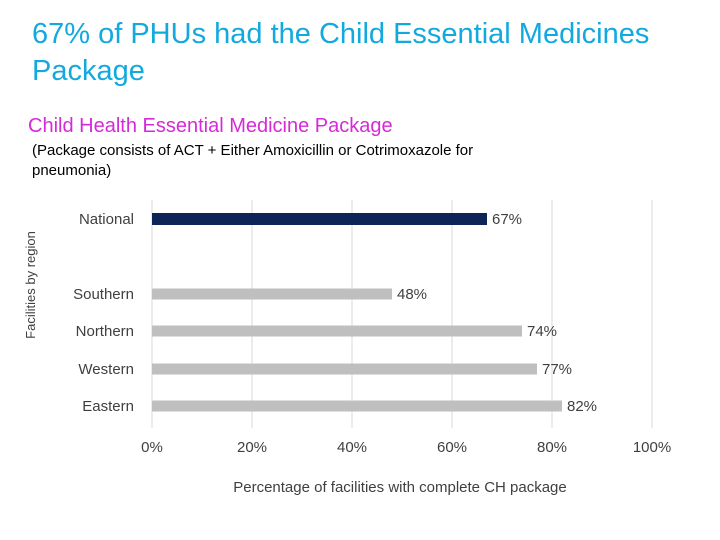 Image resolution: width=720 pixels, height=540 pixels. I want to click on data-label: 48%, so click(412, 294).